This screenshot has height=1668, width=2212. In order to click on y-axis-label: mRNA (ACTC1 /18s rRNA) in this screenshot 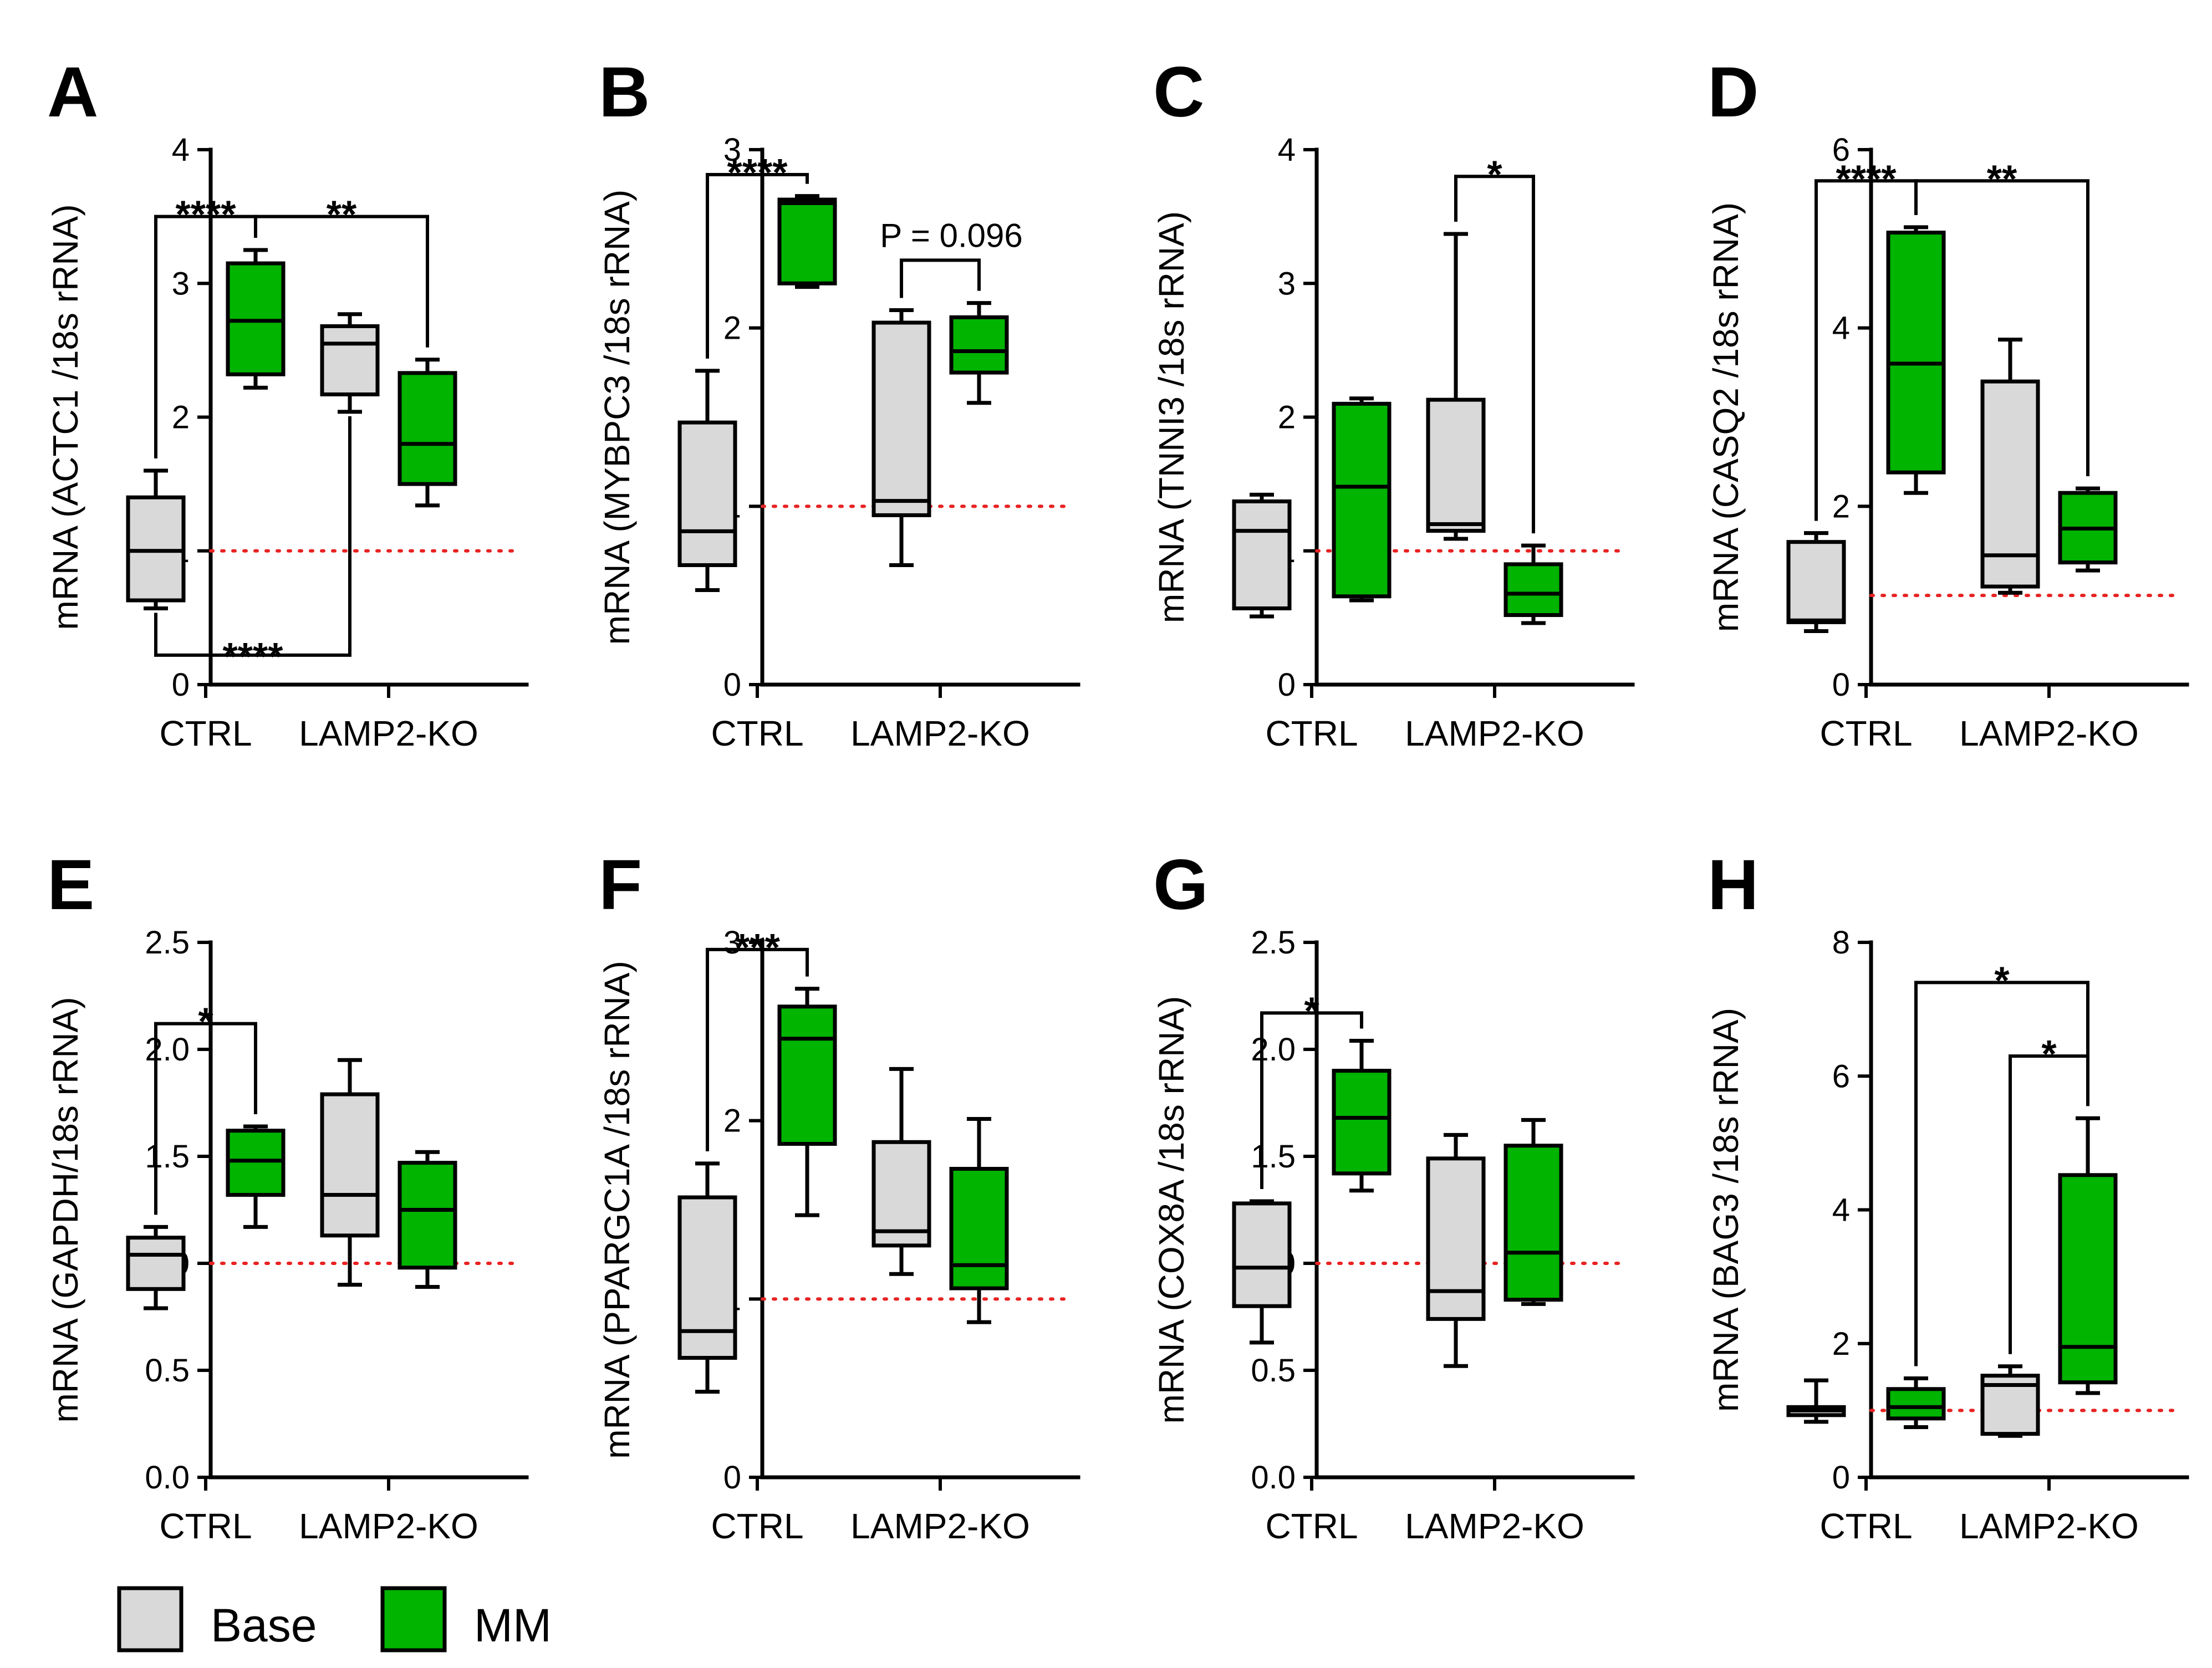, I will do `click(65, 417)`.